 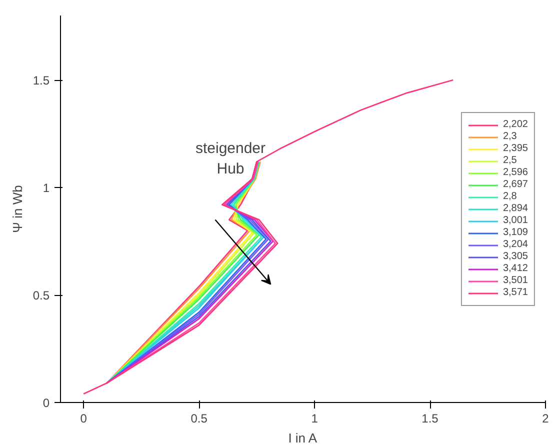 What do you see at coordinates (84, 419) in the screenshot?
I see `x-tick-label: 0` at bounding box center [84, 419].